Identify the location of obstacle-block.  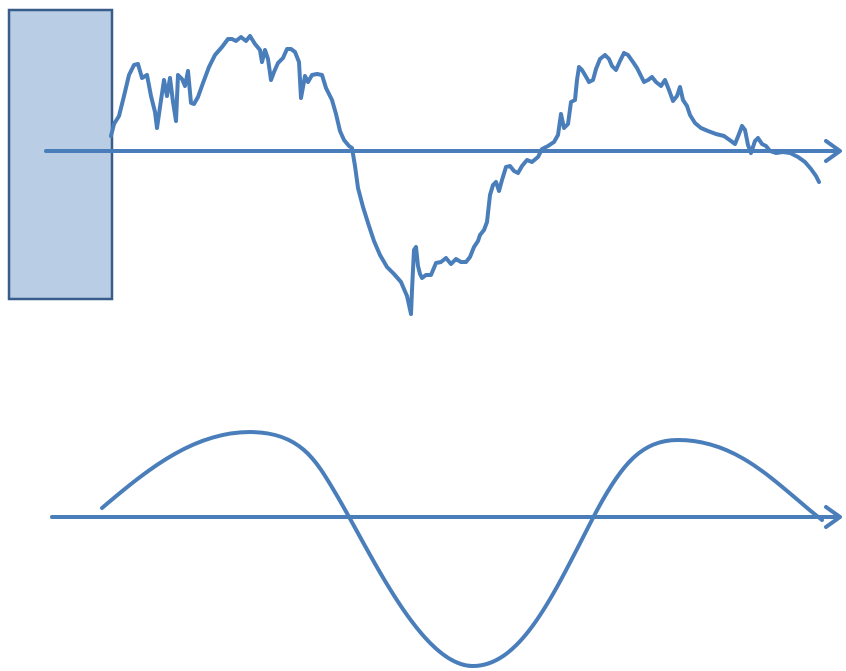
(60, 154).